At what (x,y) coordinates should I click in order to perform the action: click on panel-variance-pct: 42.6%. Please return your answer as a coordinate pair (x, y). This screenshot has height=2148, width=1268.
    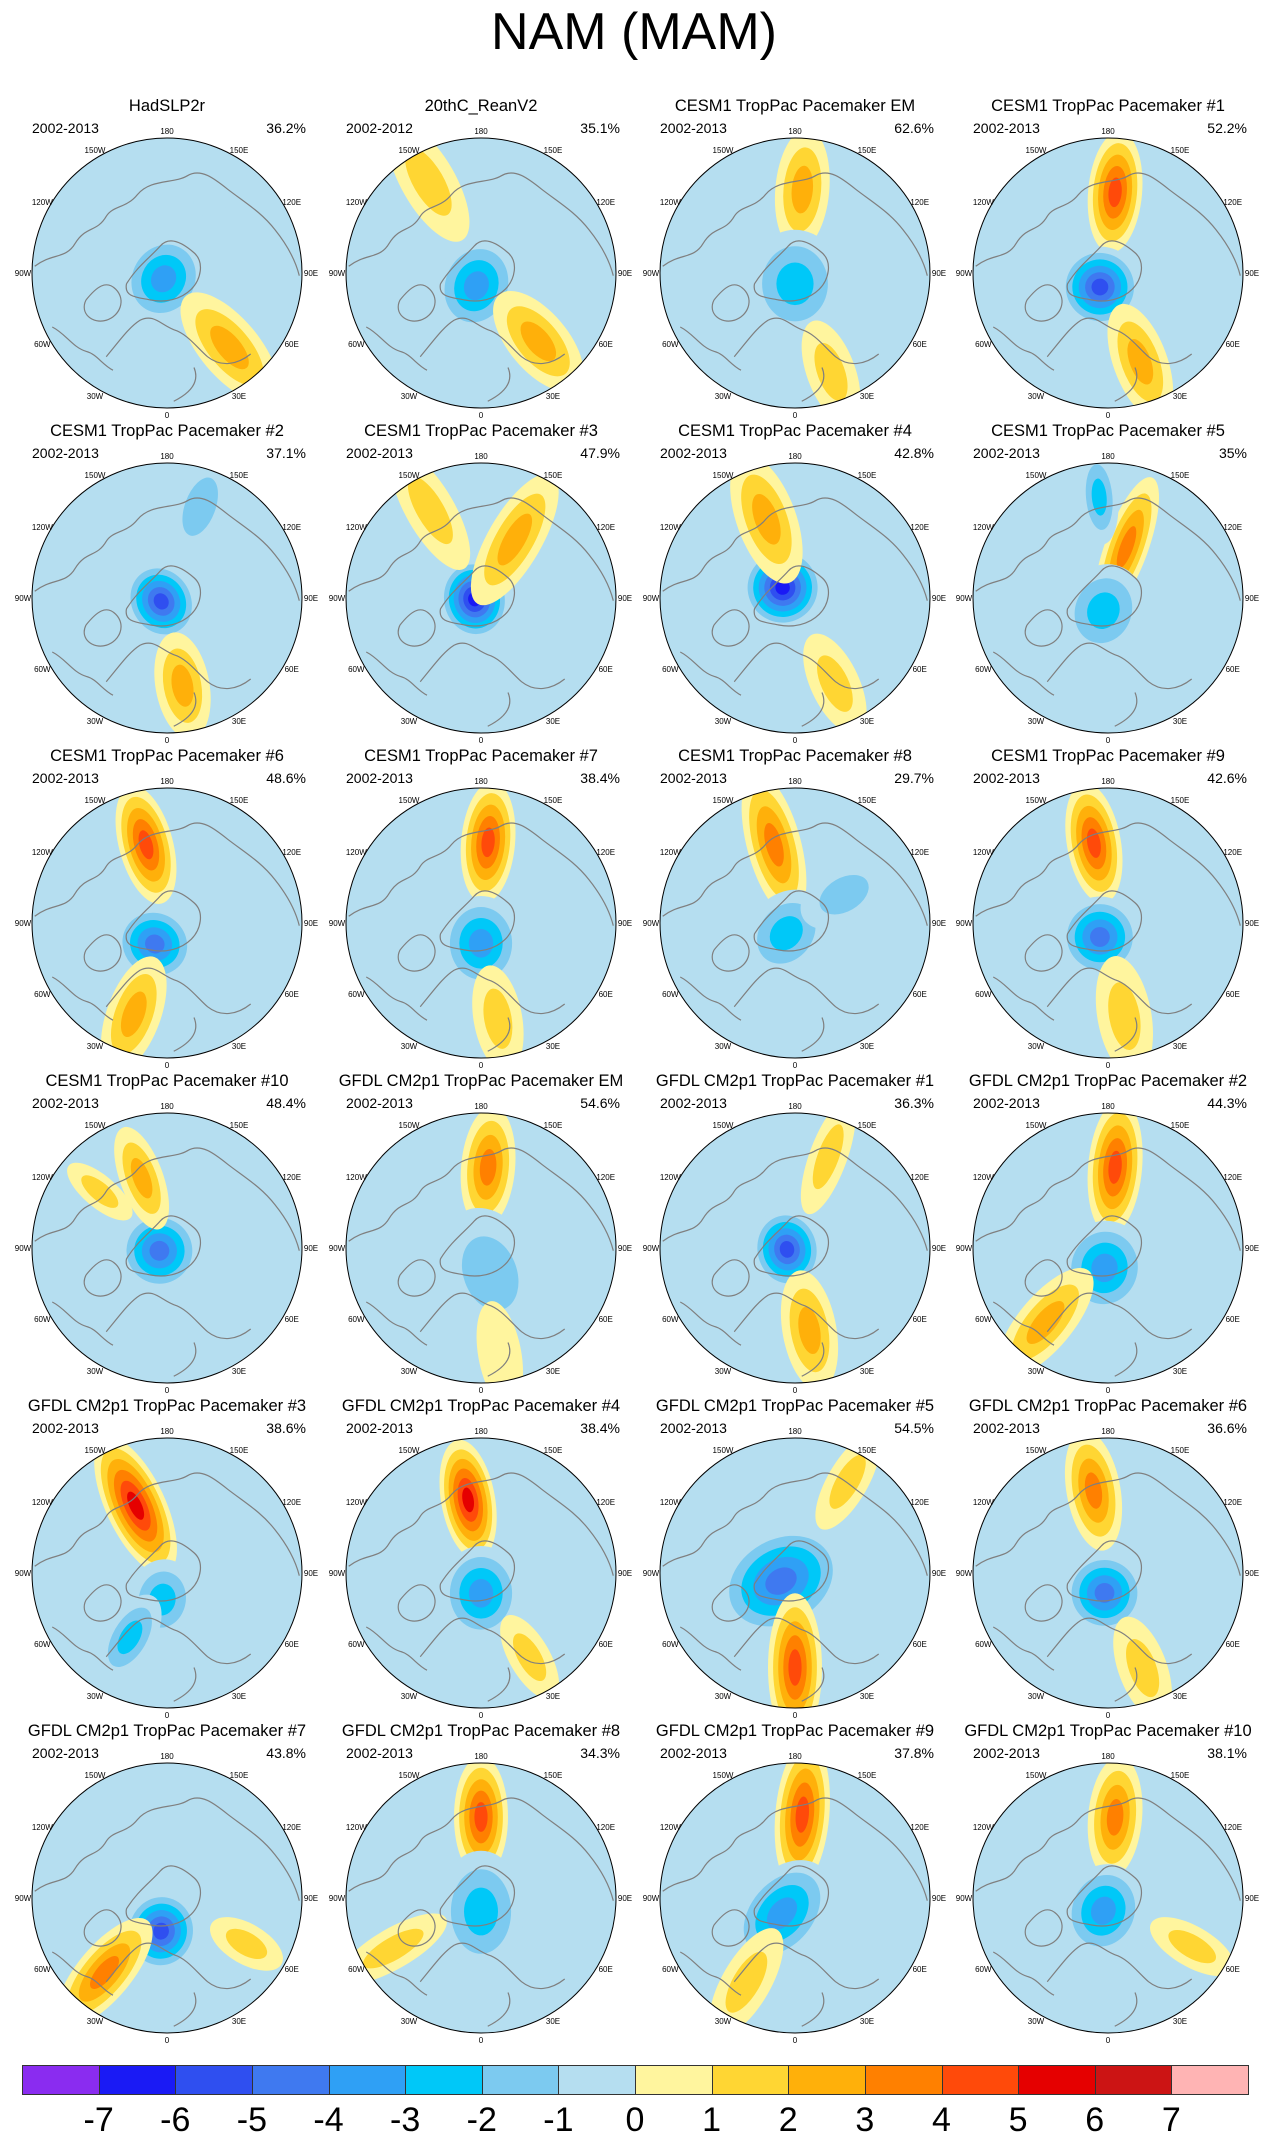
    Looking at the image, I should click on (1227, 778).